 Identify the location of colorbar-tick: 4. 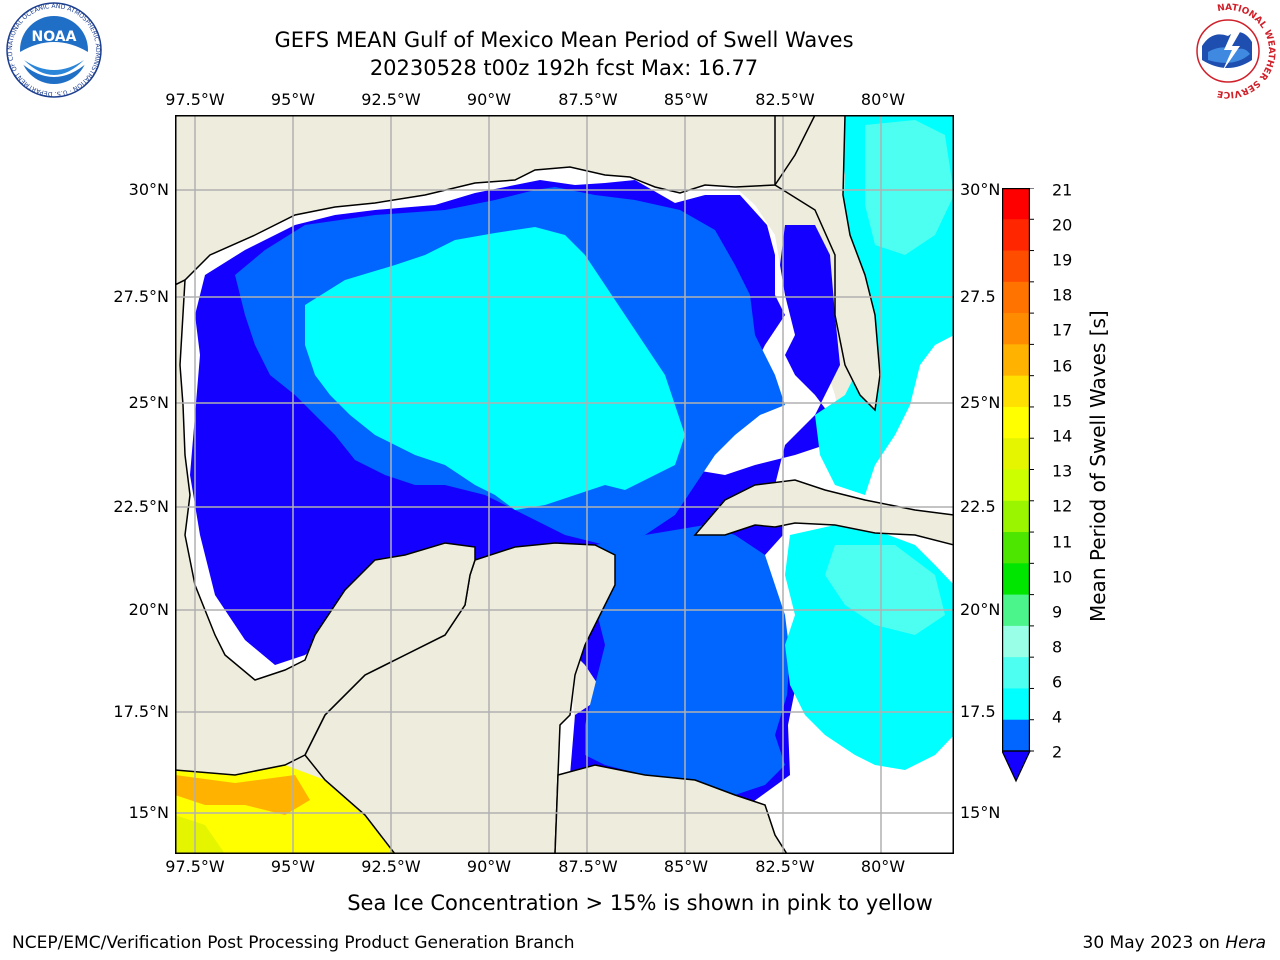
(1057, 717).